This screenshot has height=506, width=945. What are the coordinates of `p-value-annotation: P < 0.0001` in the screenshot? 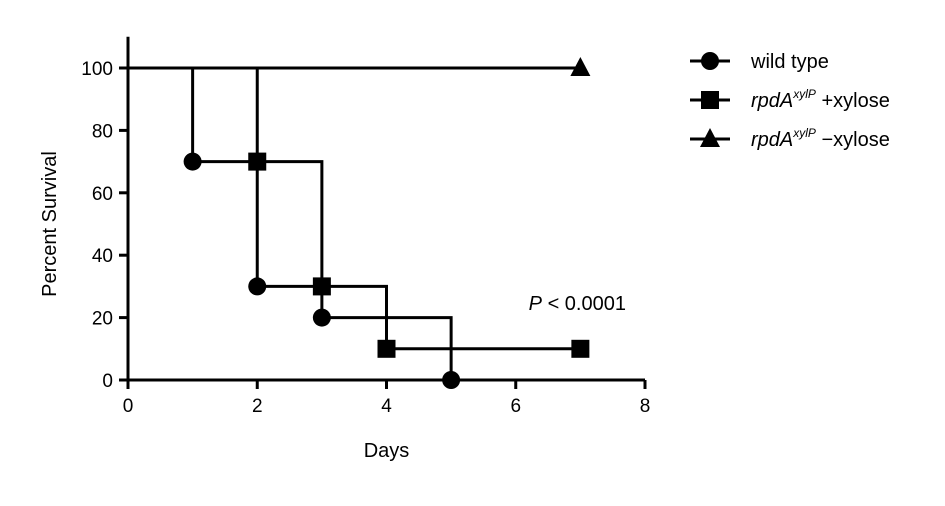 It's located at (577, 304).